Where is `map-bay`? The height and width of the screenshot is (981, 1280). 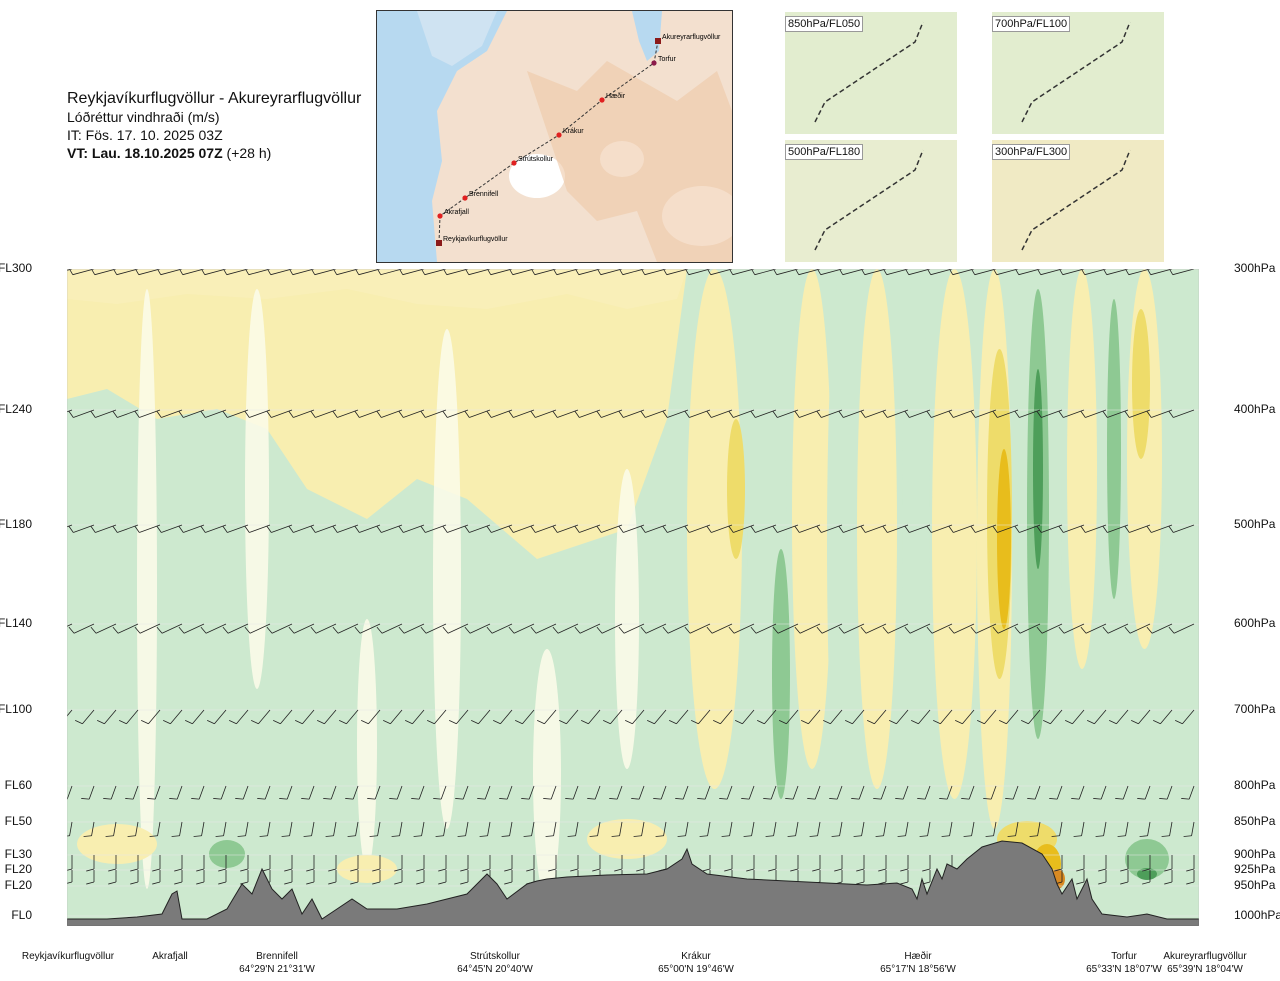
map-bay is located at coordinates (457, 38).